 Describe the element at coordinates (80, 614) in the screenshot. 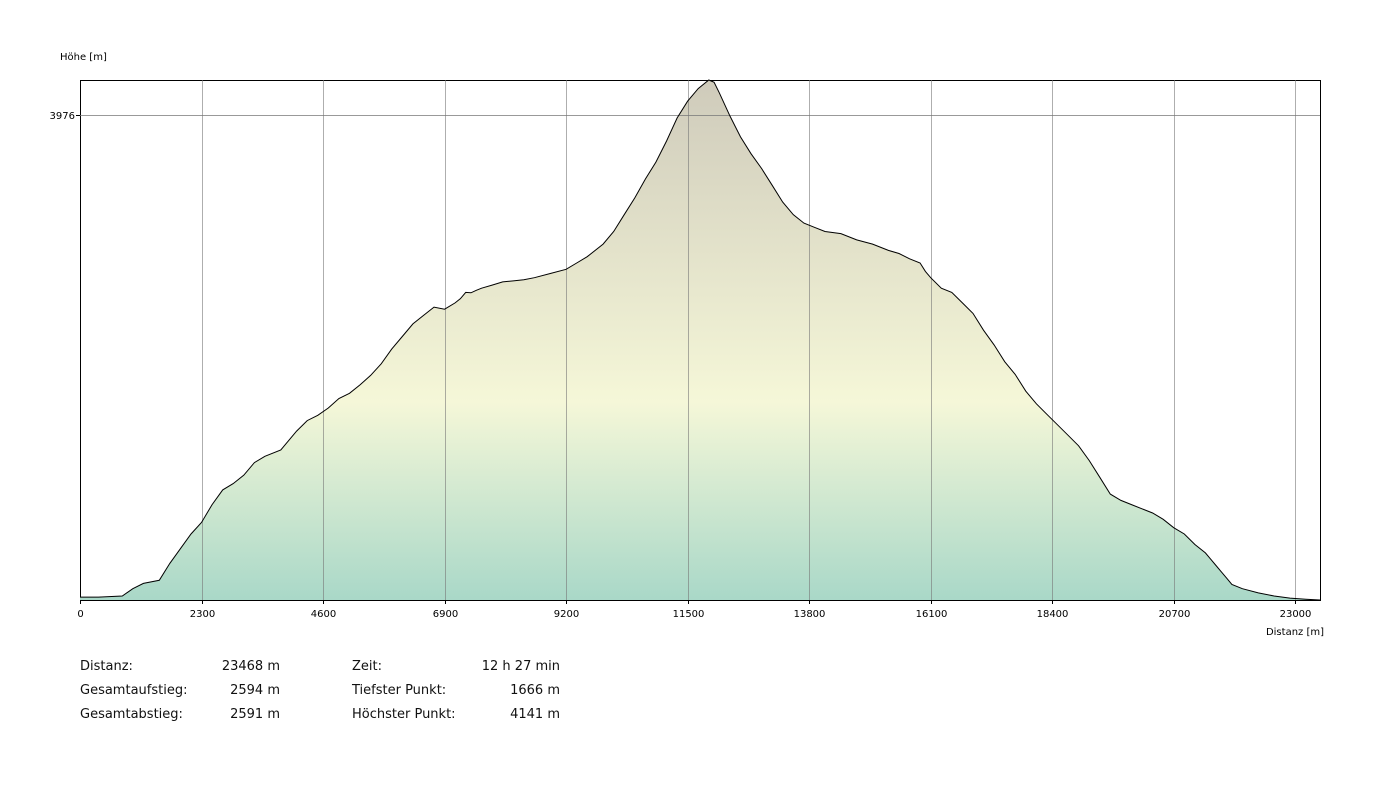

I see `x-tick-label: 0` at that location.